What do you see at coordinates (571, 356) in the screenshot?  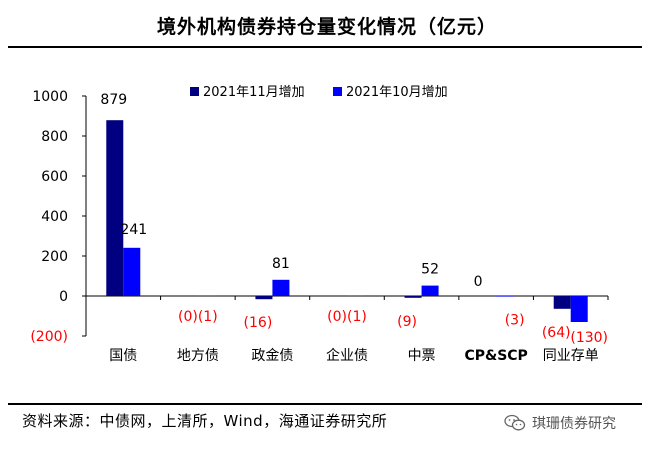 I see `category-label: 同业存单` at bounding box center [571, 356].